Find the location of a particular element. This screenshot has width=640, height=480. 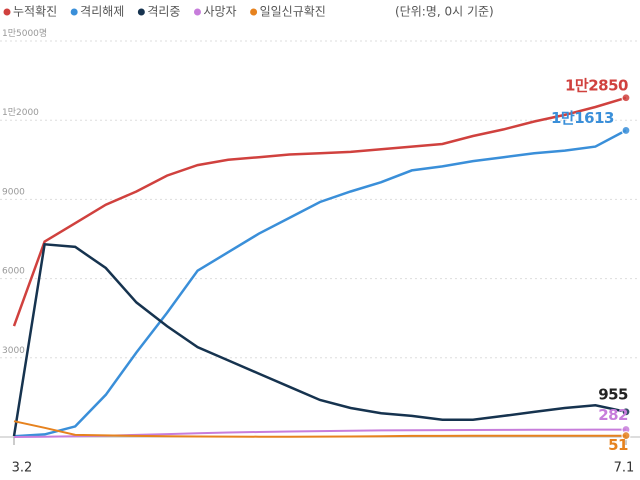

x-tick-label: 7.1 is located at coordinates (624, 468).